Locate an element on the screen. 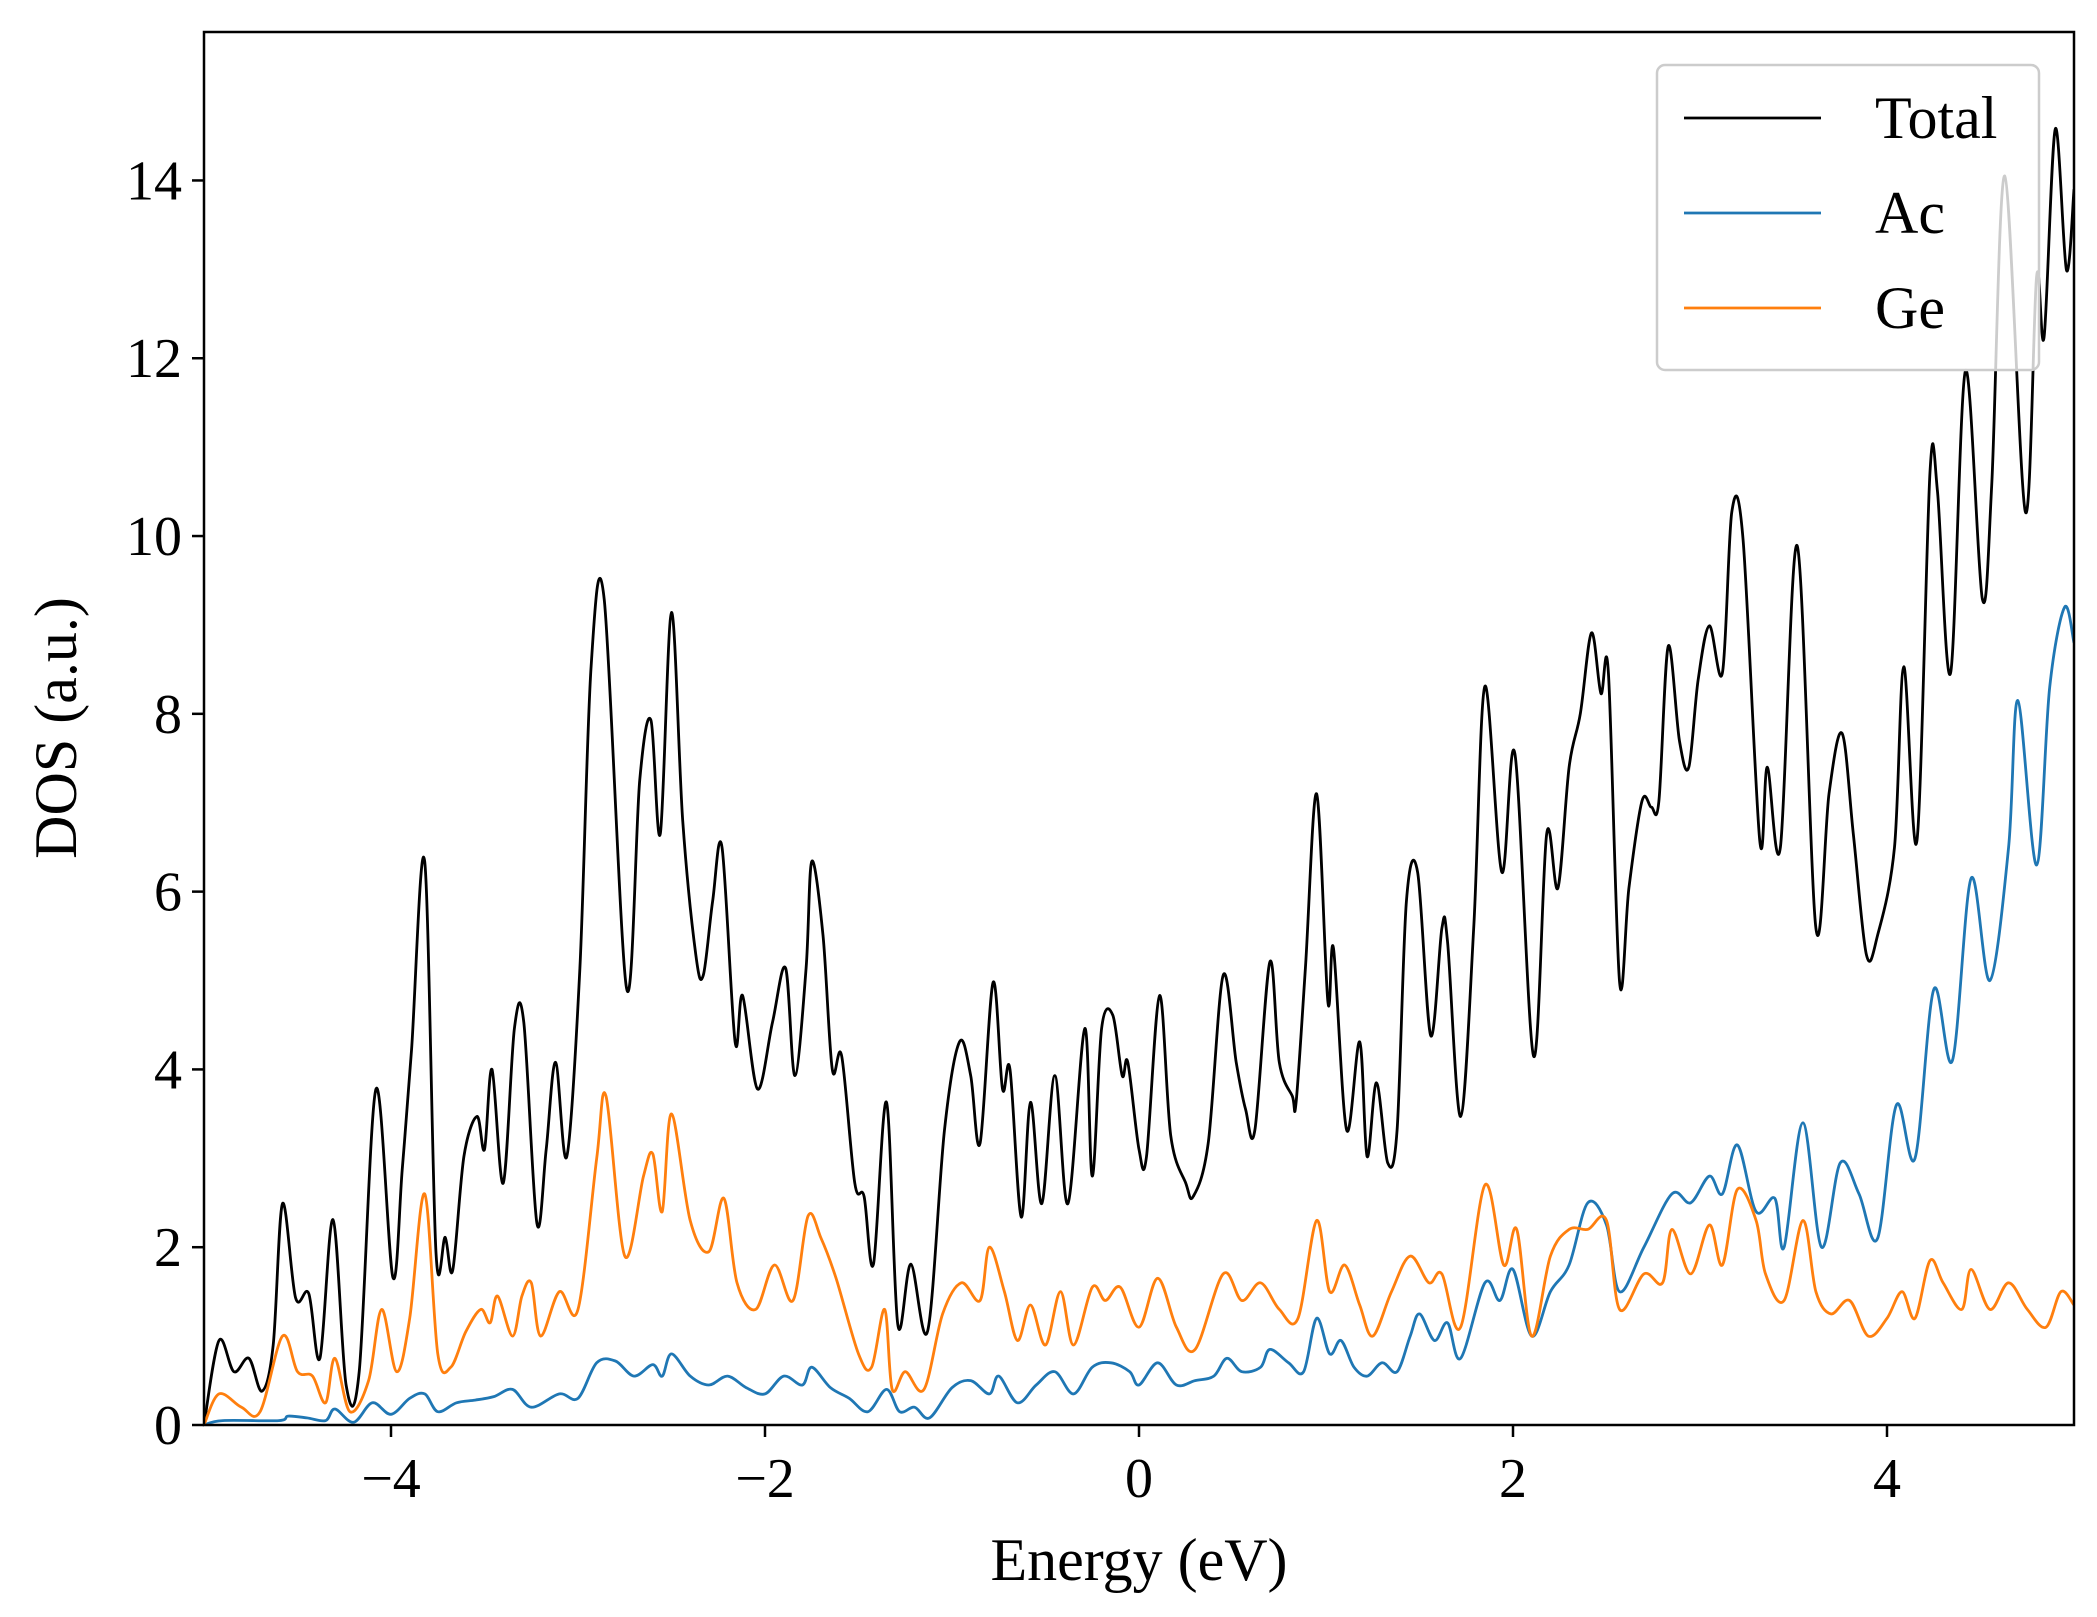 This screenshot has height=1617, width=2097. legend-label-ac: Ac is located at coordinates (1910, 213).